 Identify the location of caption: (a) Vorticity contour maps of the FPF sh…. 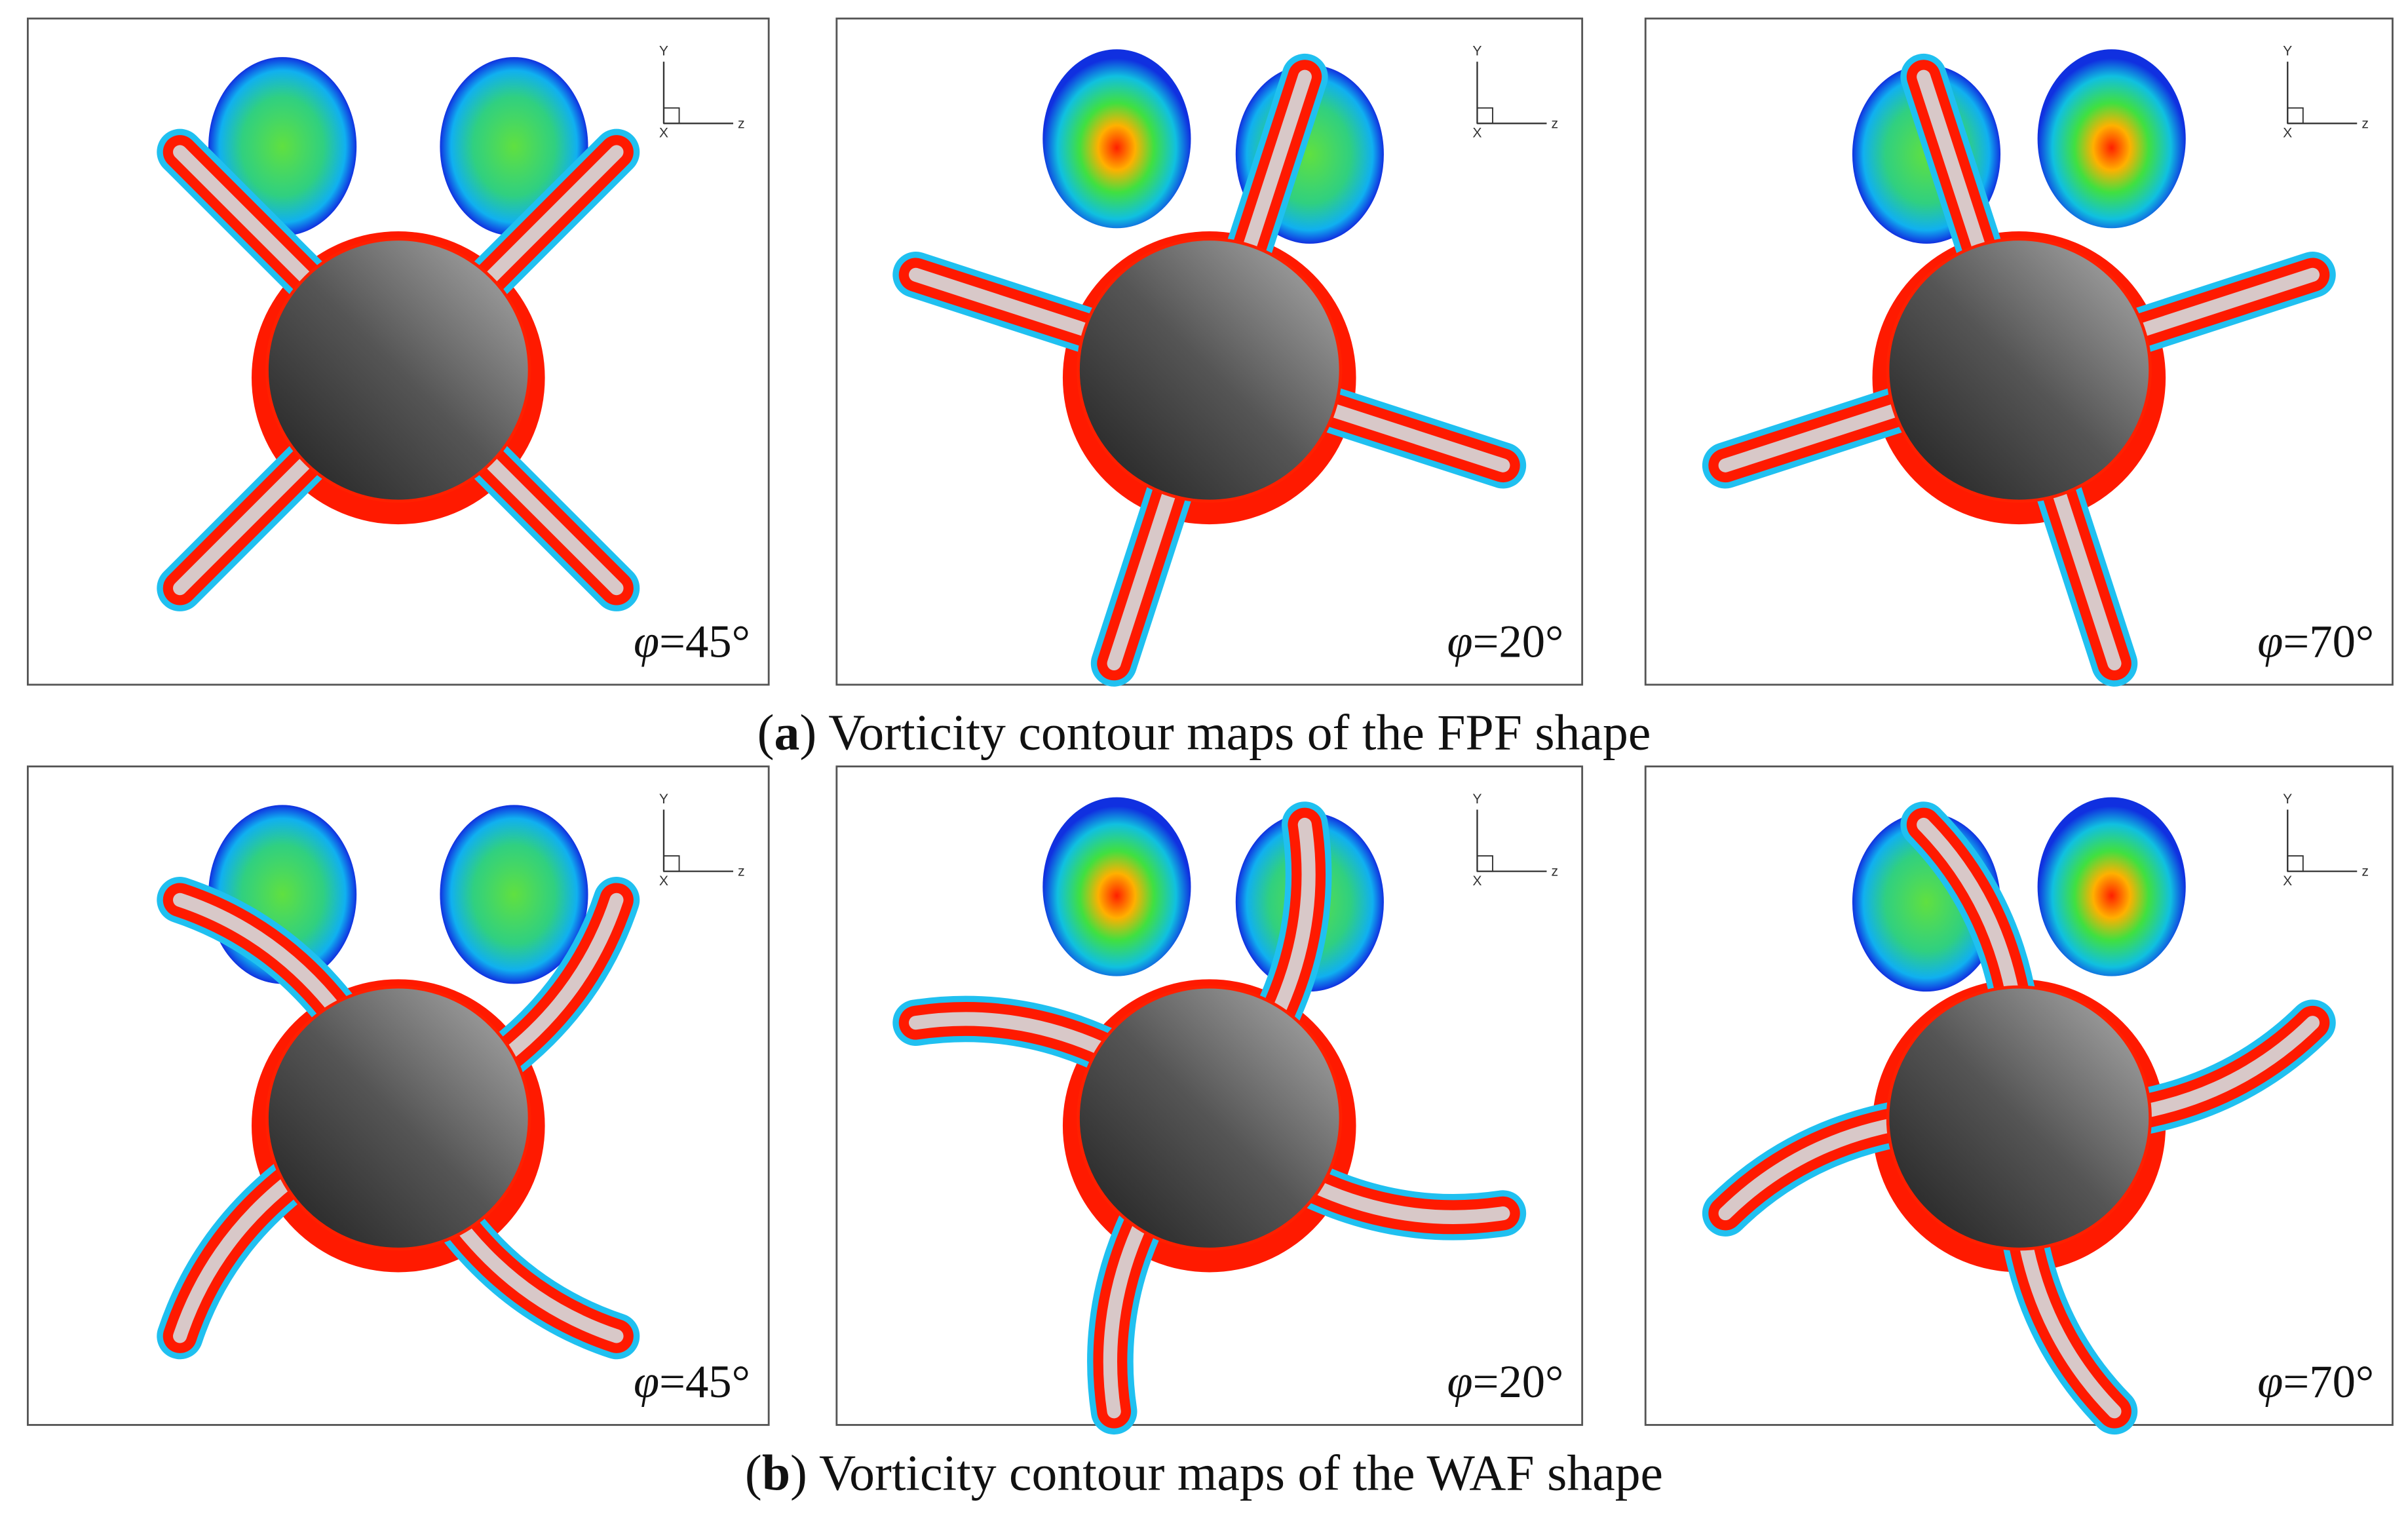
(1204, 732).